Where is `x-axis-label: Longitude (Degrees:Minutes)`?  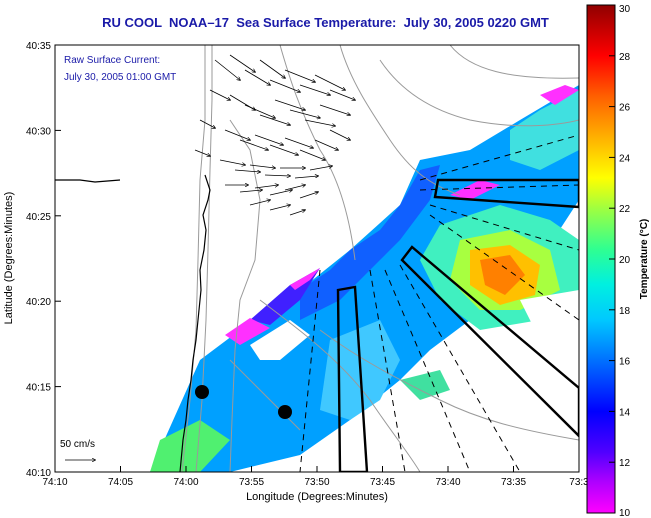
x-axis-label: Longitude (Degrees:Minutes) is located at coordinates (317, 497).